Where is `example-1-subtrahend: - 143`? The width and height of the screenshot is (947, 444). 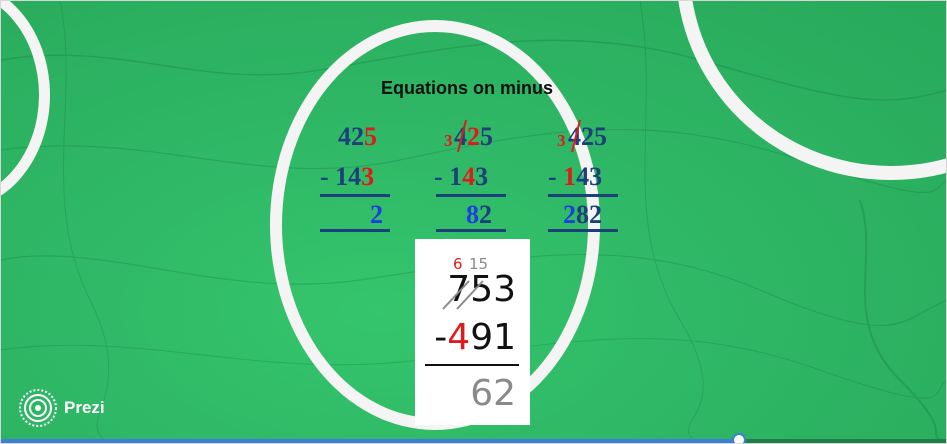 example-1-subtrahend: - 143 is located at coordinates (347, 176).